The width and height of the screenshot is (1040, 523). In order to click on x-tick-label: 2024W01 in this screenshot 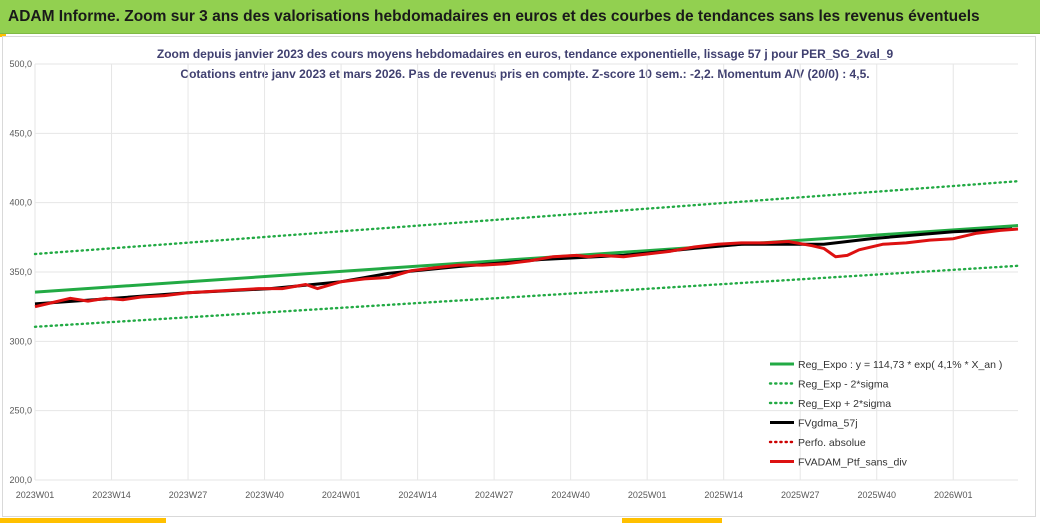, I will do `click(341, 495)`.